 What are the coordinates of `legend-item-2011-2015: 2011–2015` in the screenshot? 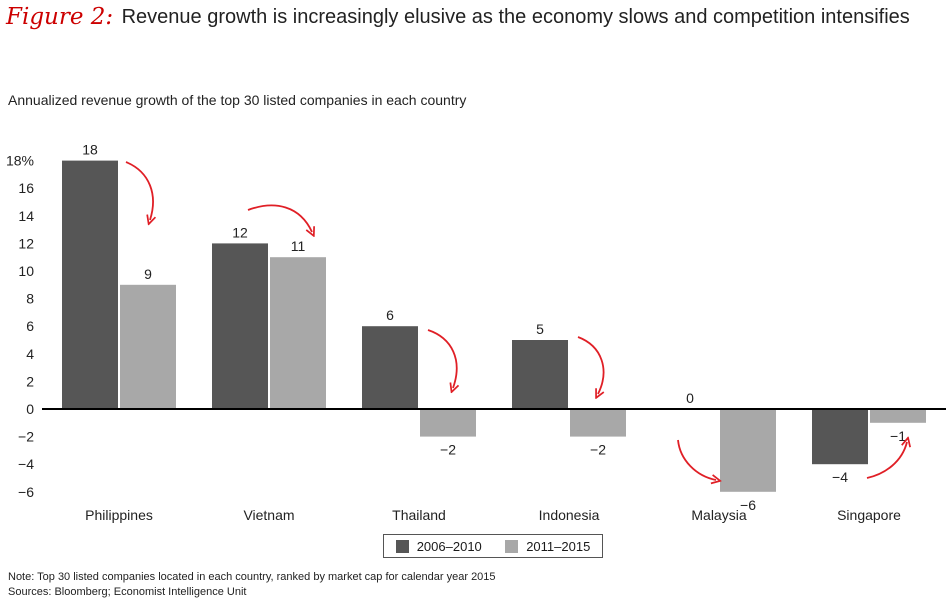 It's located at (547, 546).